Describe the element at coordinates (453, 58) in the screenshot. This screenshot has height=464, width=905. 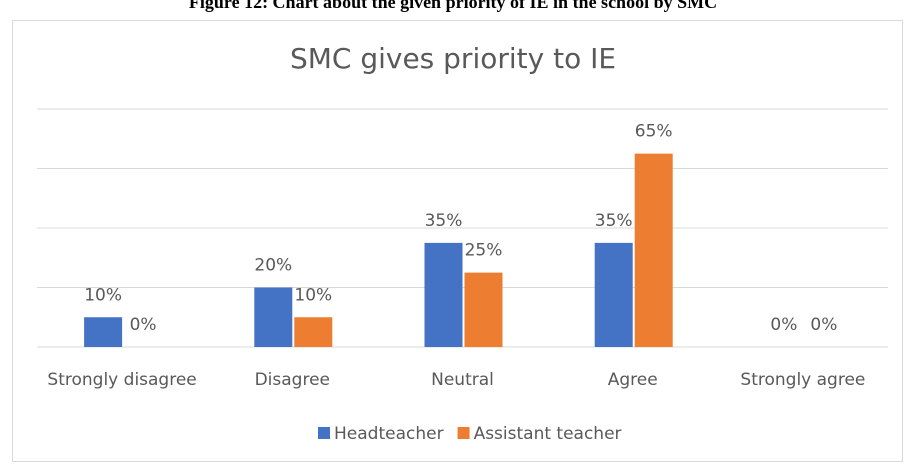
I see `chart-title: SMC gives priority to IE` at that location.